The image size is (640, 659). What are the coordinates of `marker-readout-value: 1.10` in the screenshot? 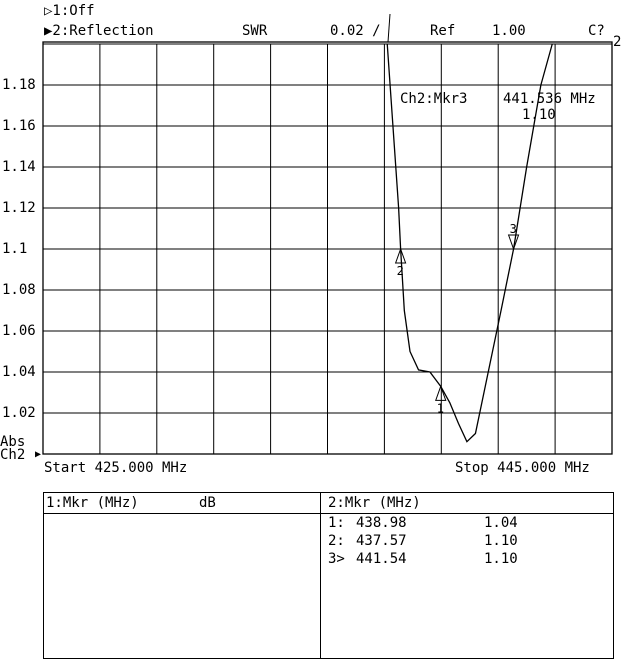 It's located at (539, 115).